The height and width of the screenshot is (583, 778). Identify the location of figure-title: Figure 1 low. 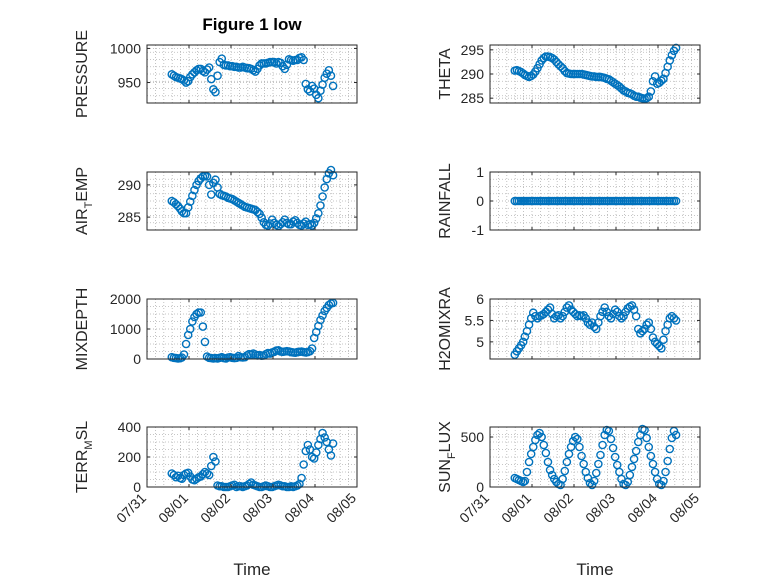
(252, 24).